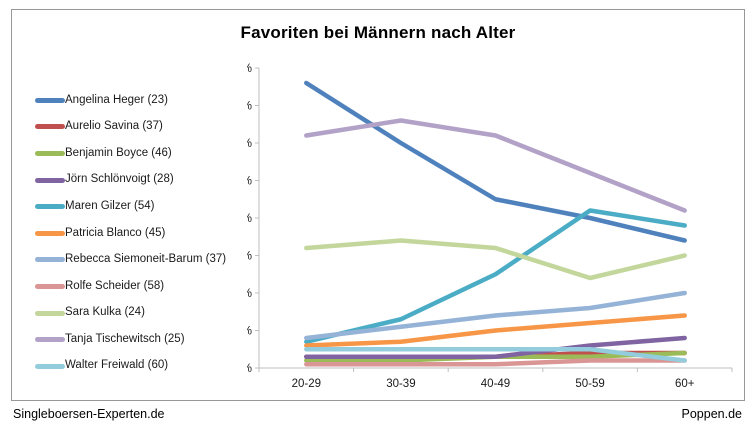  I want to click on y-axis-tick-label: 10%, so click(249, 294).